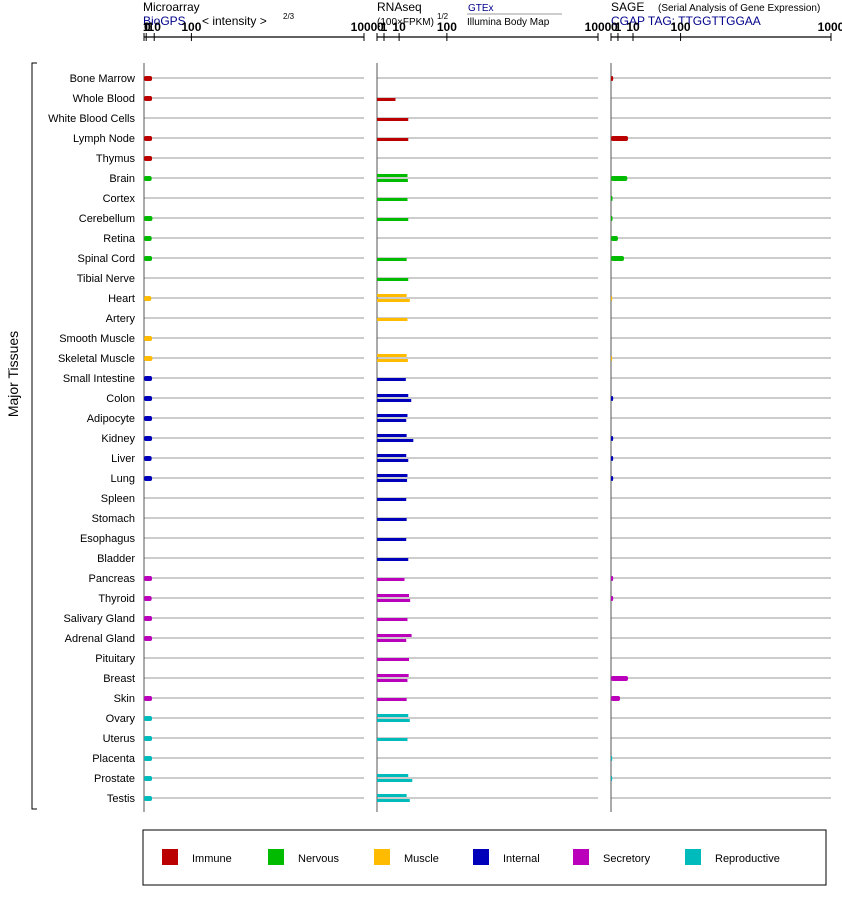  Describe the element at coordinates (116, 599) in the screenshot. I see `tissue-label: Thyroid` at that location.